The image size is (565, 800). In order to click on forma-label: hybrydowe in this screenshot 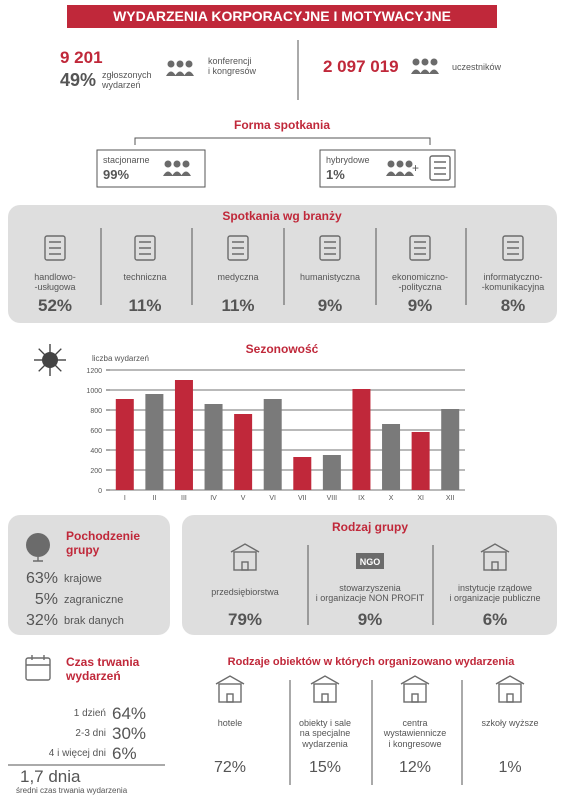, I will do `click(348, 160)`.